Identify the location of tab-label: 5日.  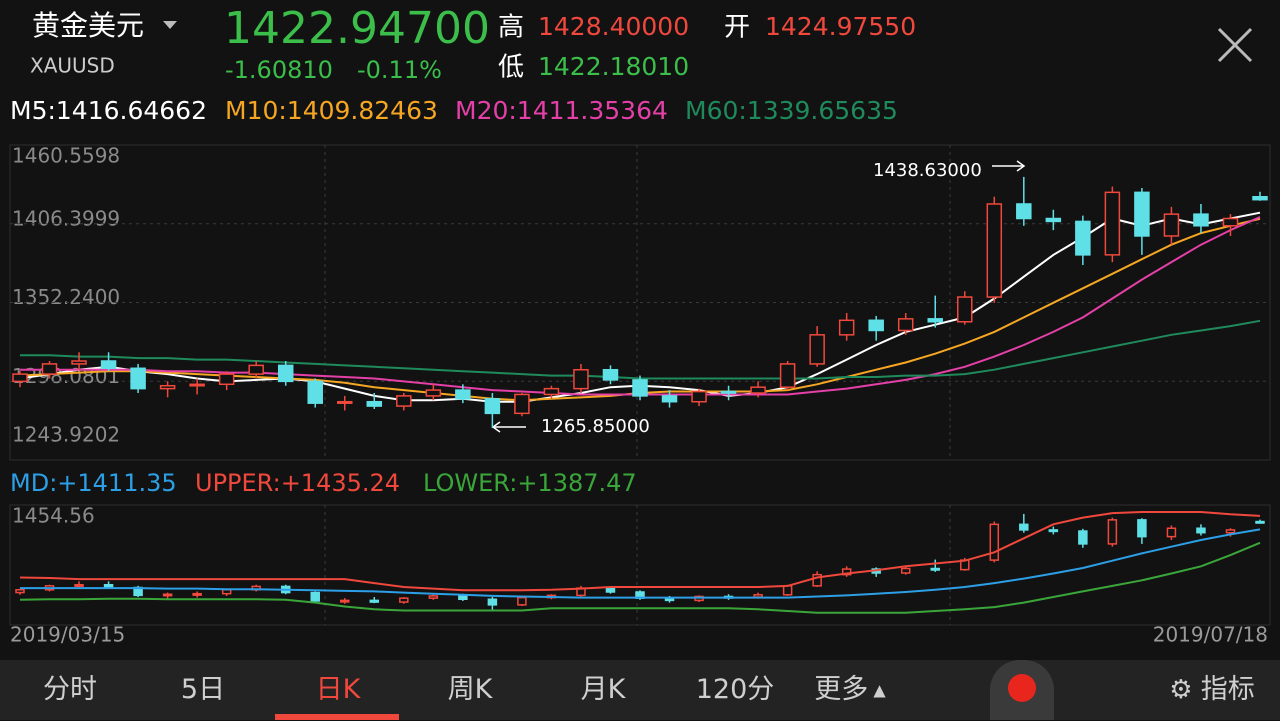
(203, 689).